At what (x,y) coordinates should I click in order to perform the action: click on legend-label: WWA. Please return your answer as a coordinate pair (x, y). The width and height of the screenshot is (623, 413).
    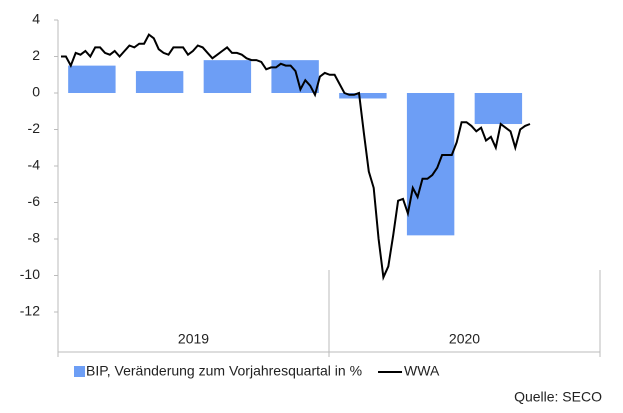
    Looking at the image, I should click on (422, 371).